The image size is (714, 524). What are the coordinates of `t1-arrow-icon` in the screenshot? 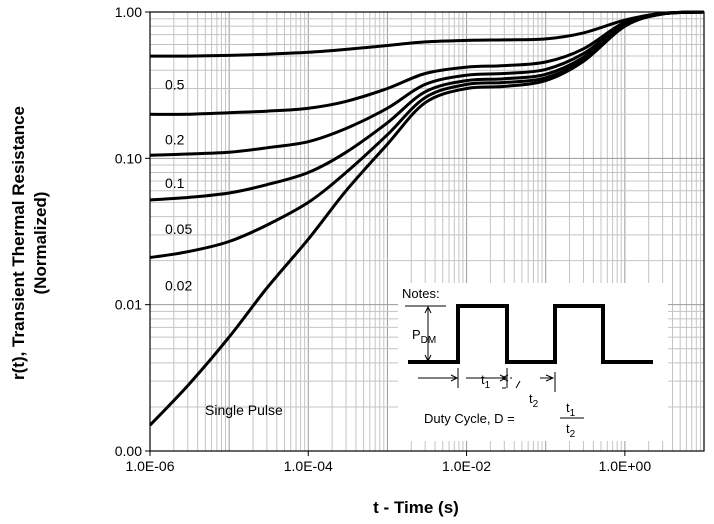 It's located at (438, 378).